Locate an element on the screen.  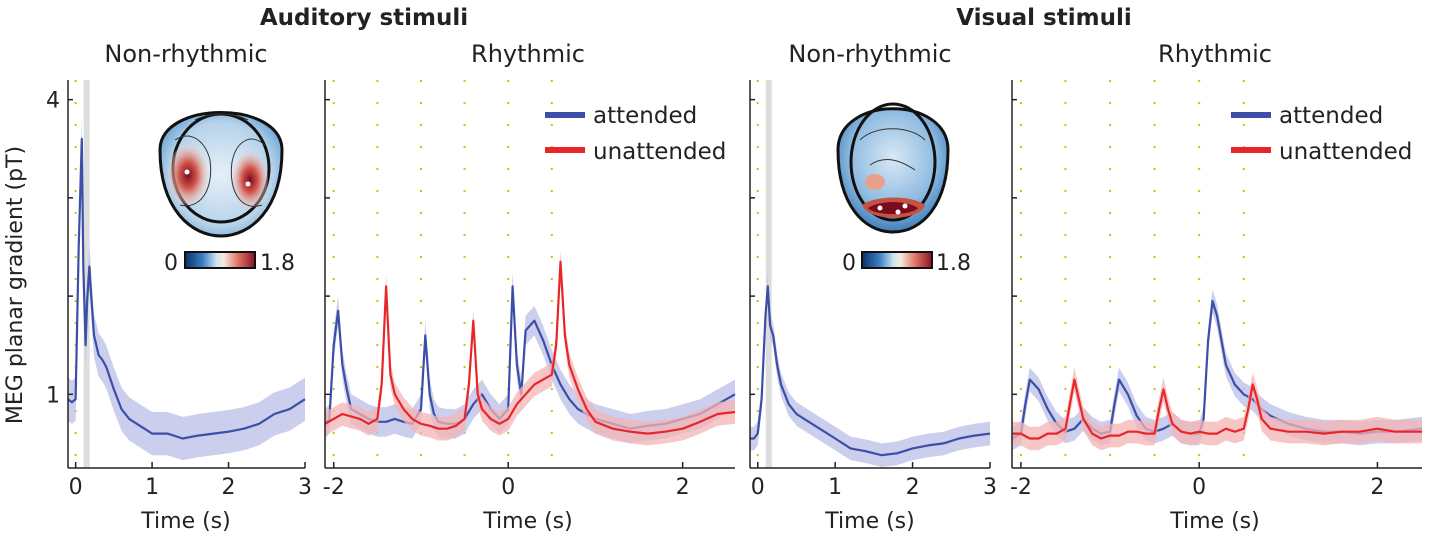
topomap-visual is located at coordinates (893, 168).